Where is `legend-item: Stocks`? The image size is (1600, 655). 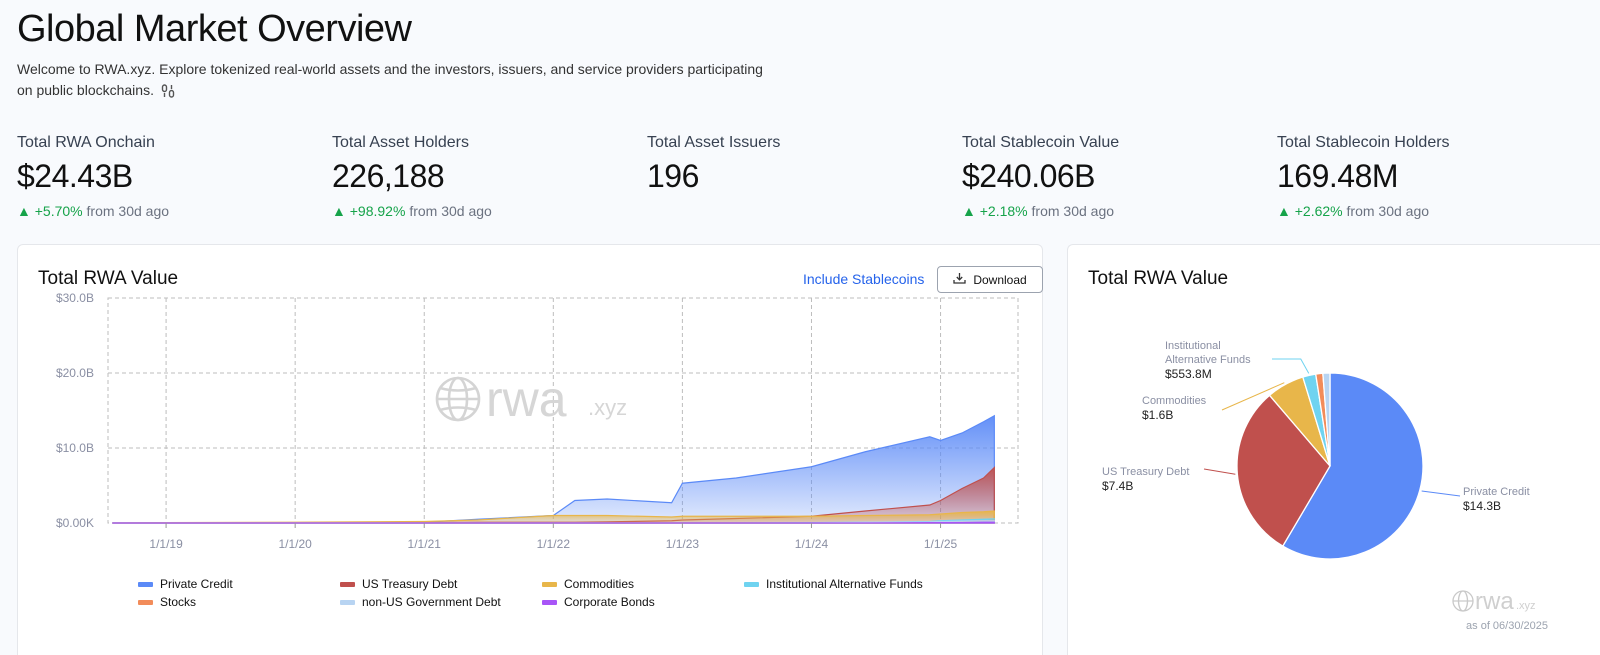
legend-item: Stocks is located at coordinates (167, 602).